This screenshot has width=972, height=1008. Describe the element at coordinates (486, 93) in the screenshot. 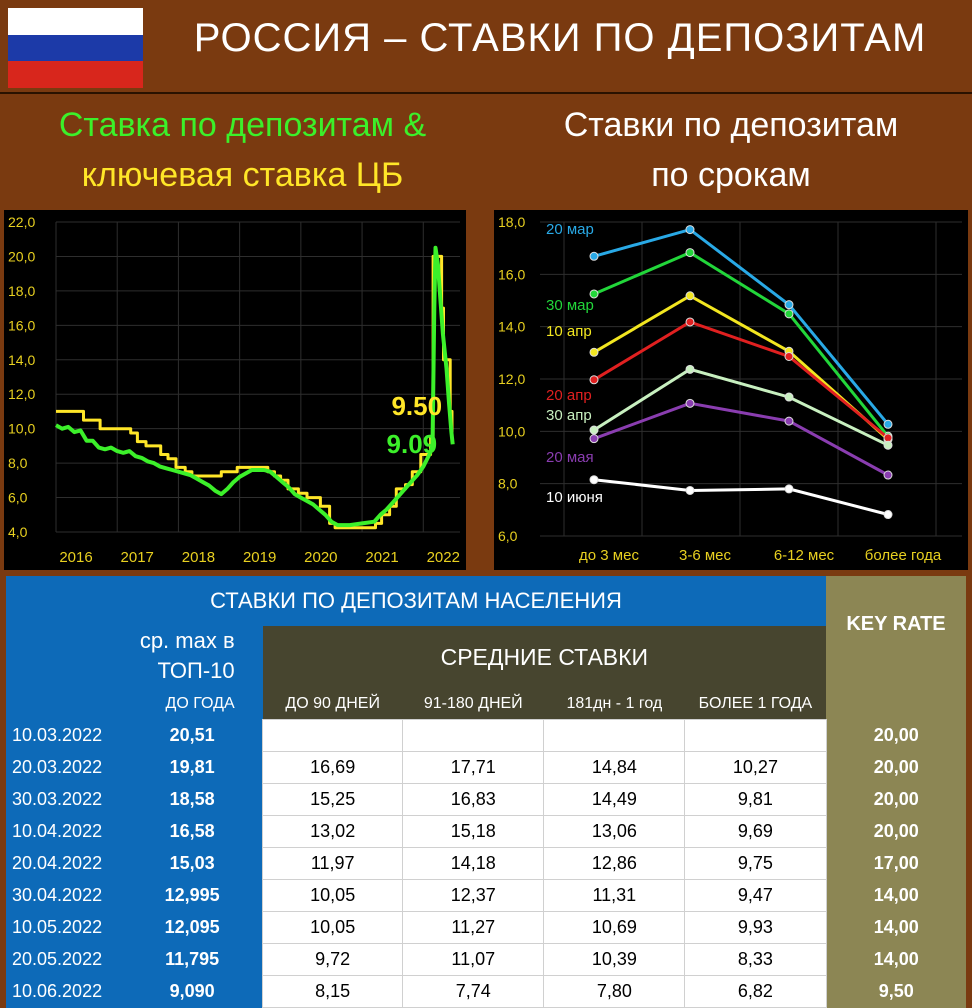

I see `divider` at that location.